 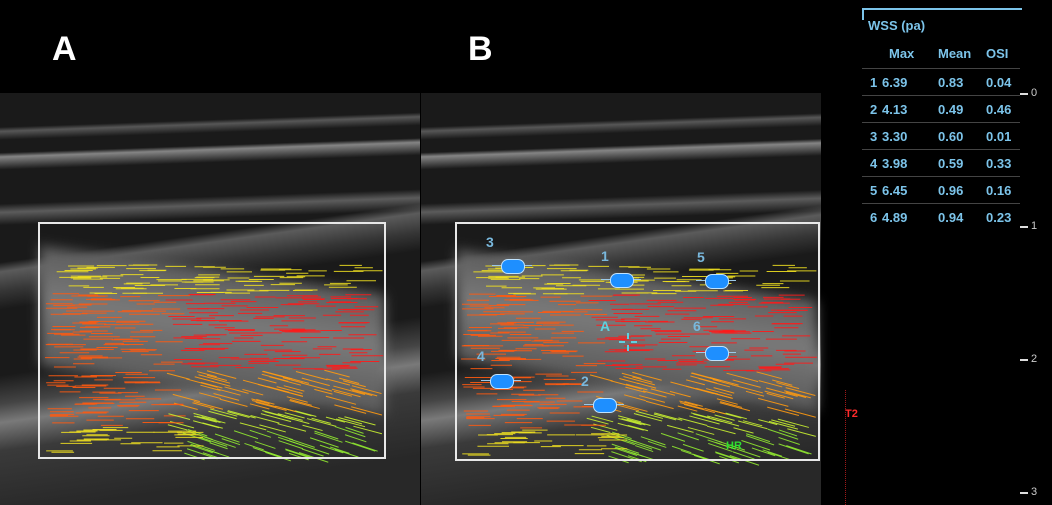 What do you see at coordinates (895, 109) in the screenshot?
I see `cell-max: 4.13` at bounding box center [895, 109].